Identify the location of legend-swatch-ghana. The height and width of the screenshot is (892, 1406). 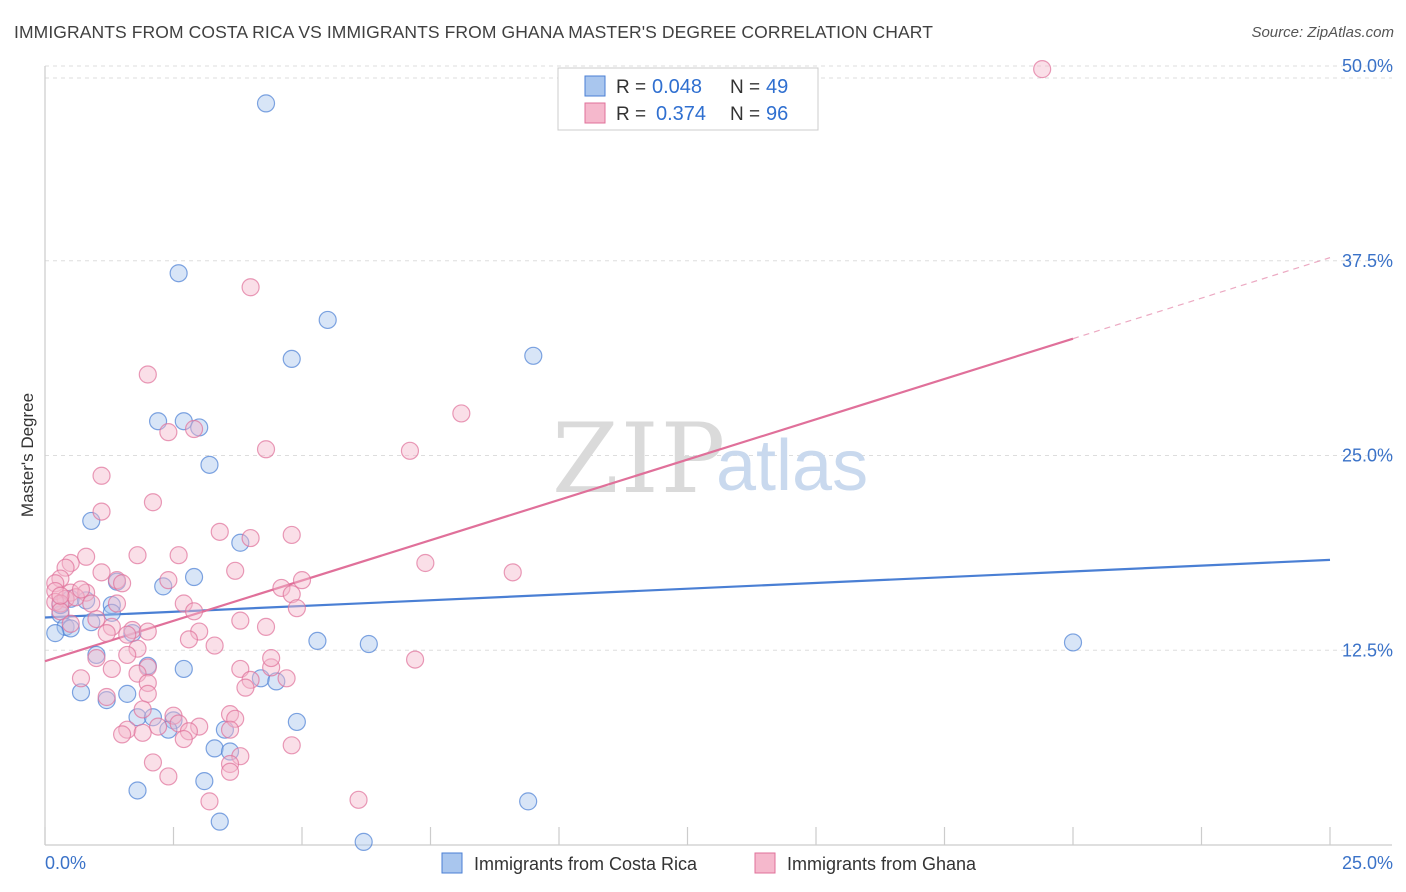
(765, 863).